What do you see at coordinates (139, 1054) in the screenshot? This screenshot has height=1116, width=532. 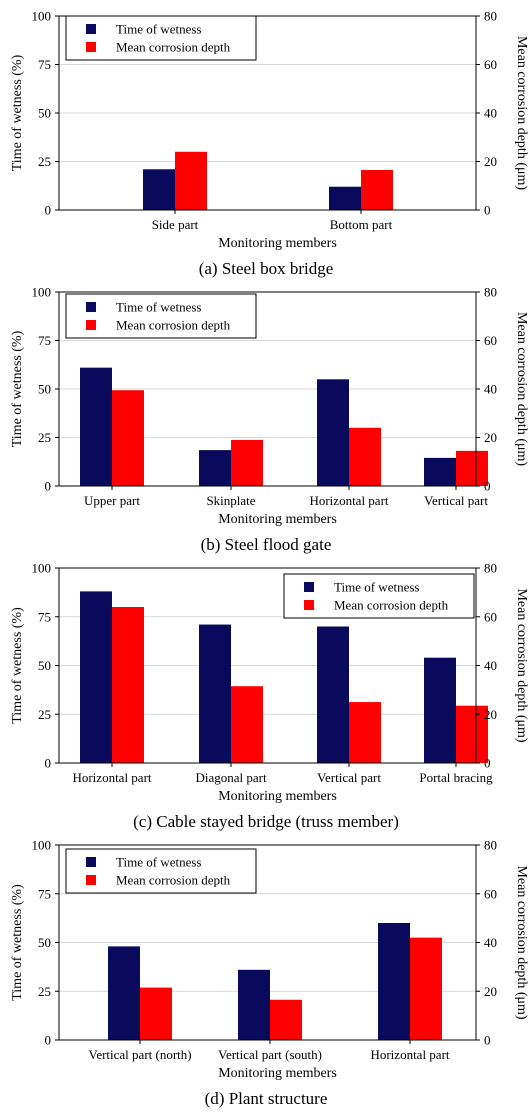 I see `x-tick-label: Vertical part (north)` at bounding box center [139, 1054].